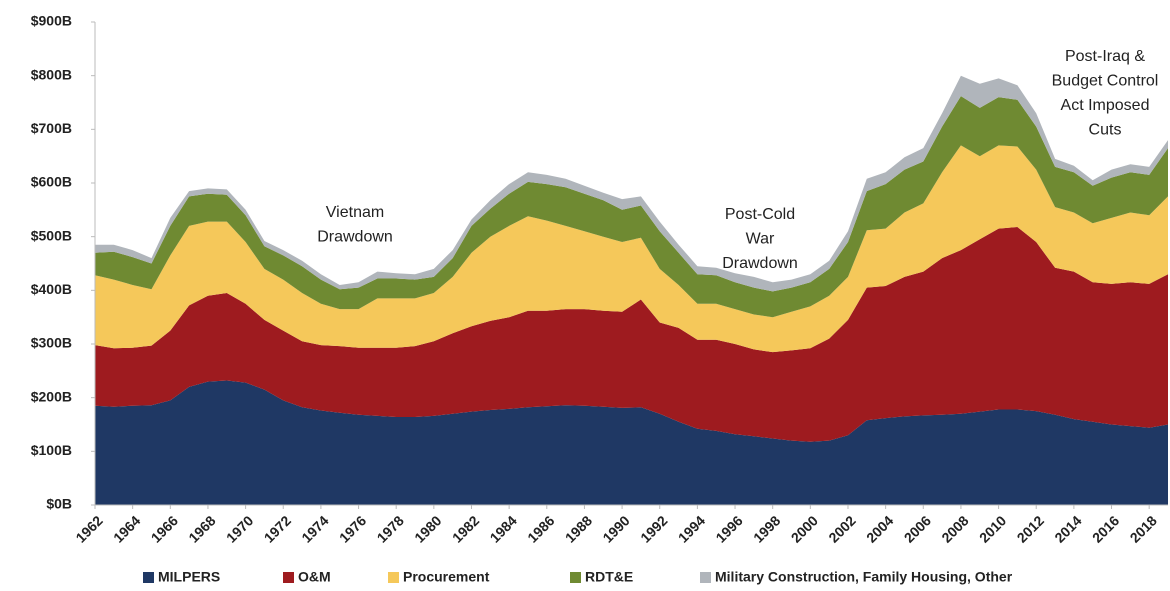 This screenshot has height=591, width=1170. Describe the element at coordinates (51, 289) in the screenshot. I see `y-tick-label: $400B` at that location.